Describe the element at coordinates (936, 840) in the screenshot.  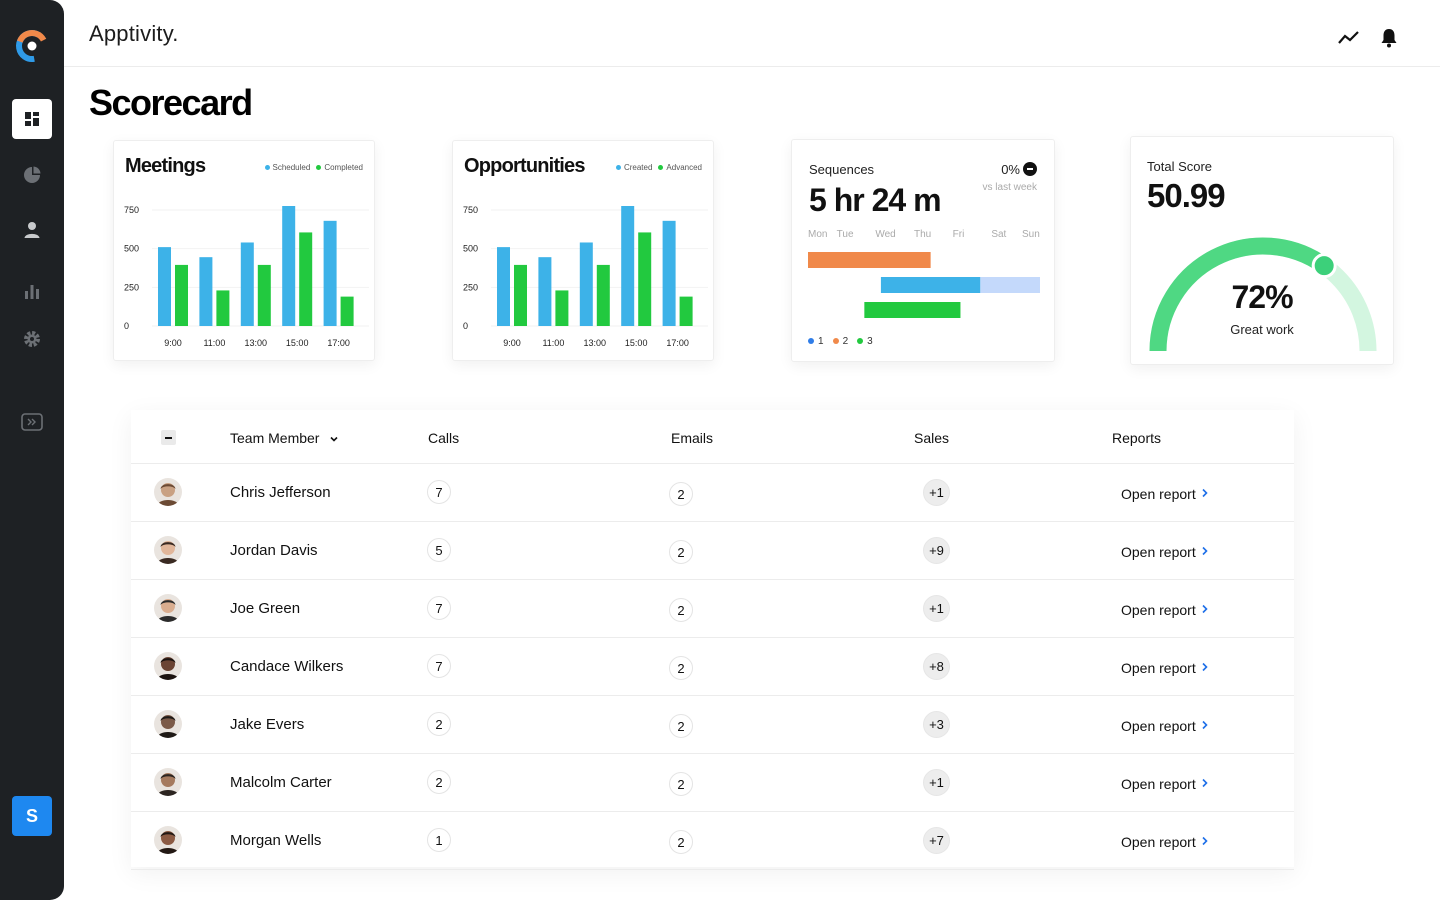
I see `sales-count: +7` at that location.